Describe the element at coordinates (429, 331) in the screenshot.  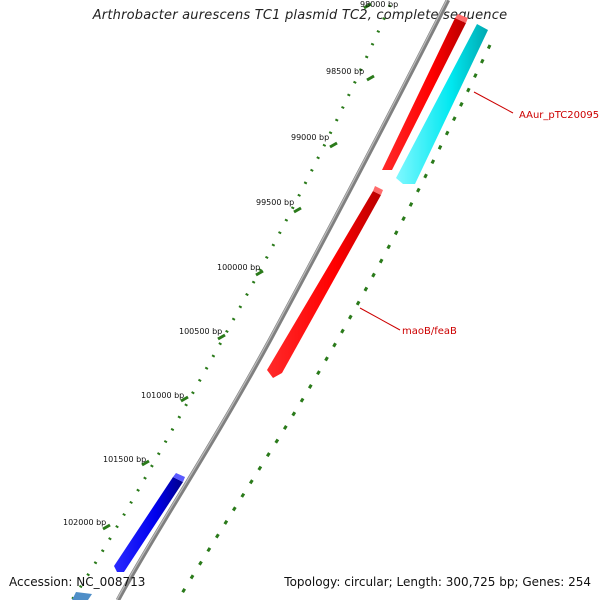
I see `gene-label-maob-feab: maoB/feaB` at that location.